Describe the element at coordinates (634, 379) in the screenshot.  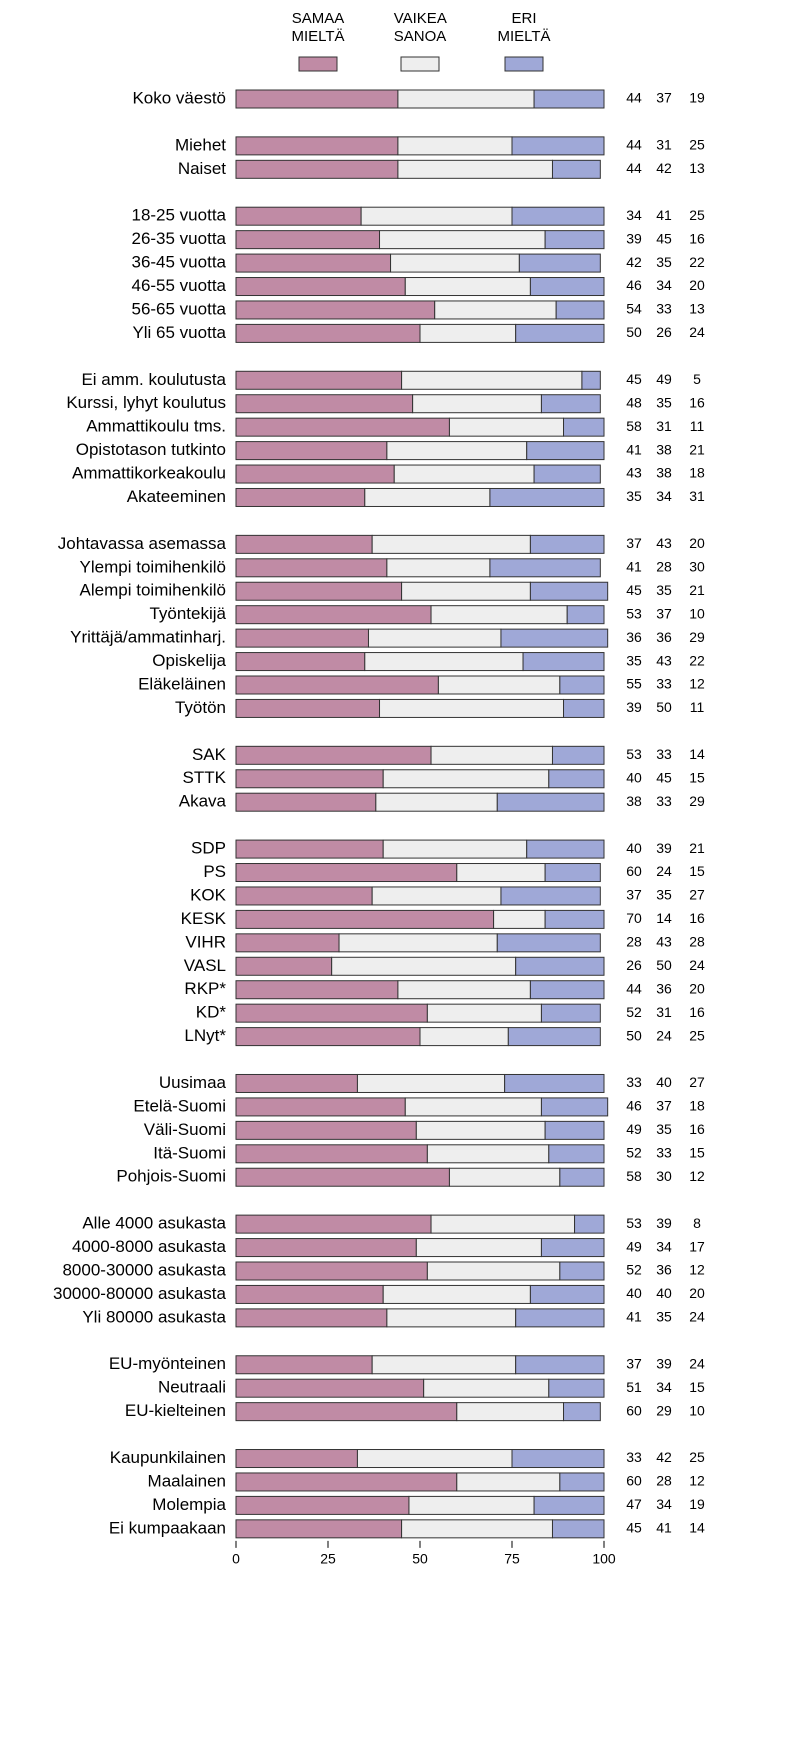
I see `value-label: 45` at that location.